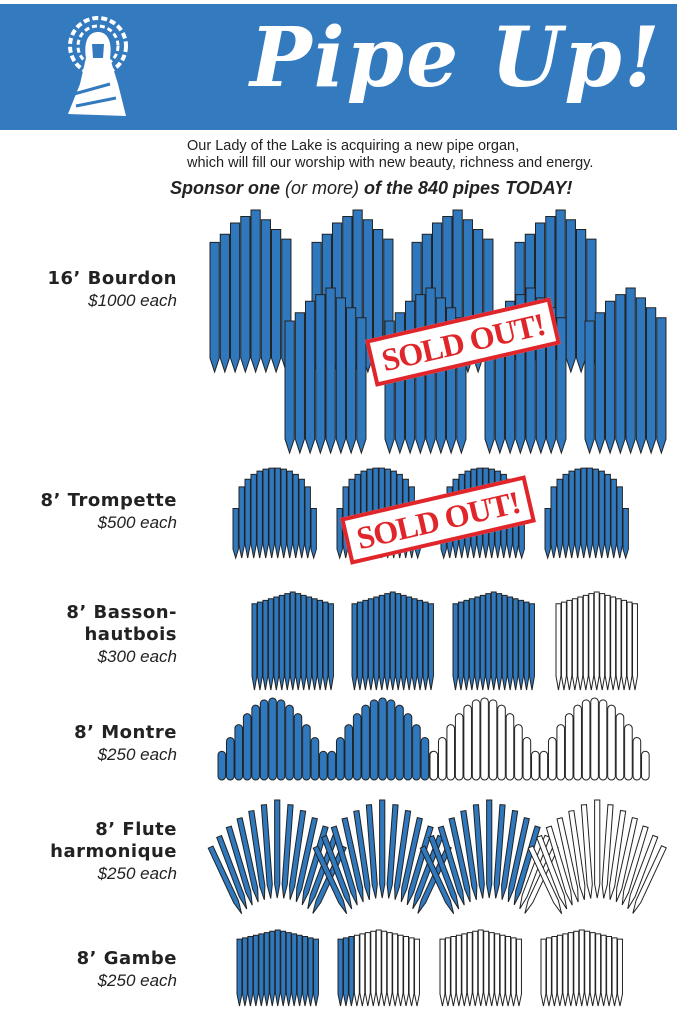 The width and height of the screenshot is (677, 1024). Describe the element at coordinates (98, 66) in the screenshot. I see `madonna-logo` at that location.